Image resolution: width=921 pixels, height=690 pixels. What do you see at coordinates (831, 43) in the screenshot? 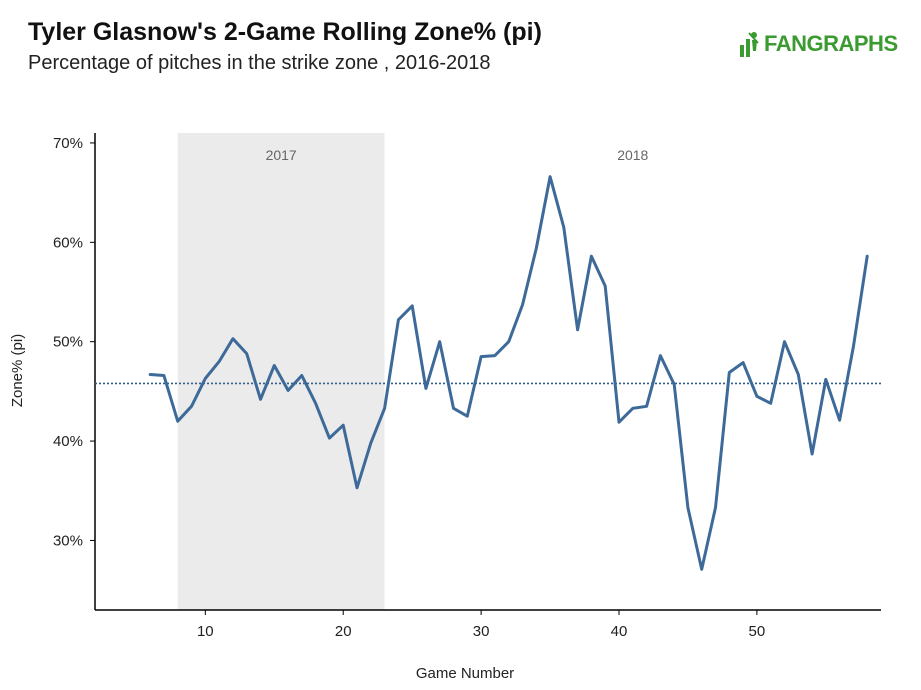
I see `logo-text: FANGRAPHS` at bounding box center [831, 43].